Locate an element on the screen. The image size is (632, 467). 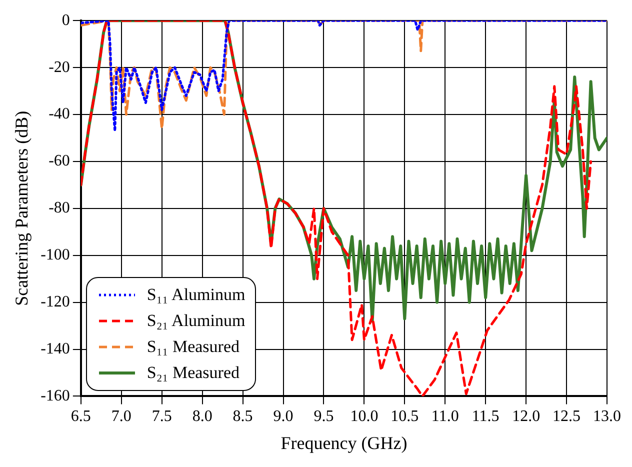
y-tick-label: -160 is located at coordinates (55, 395).